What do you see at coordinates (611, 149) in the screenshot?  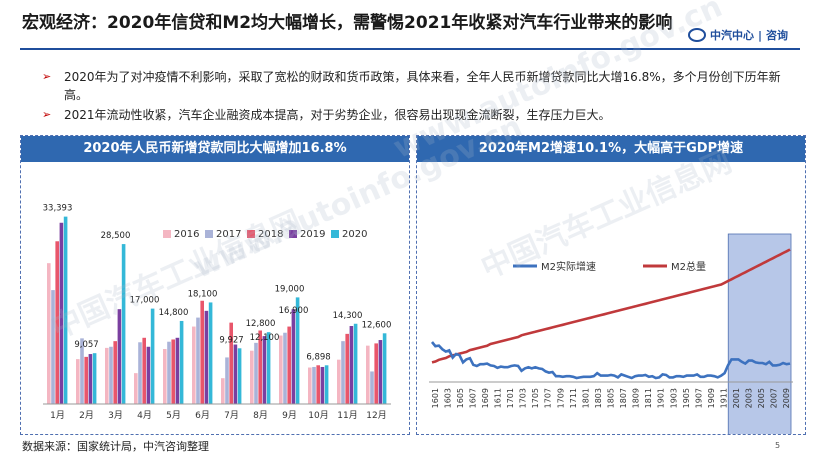 I see `m2-chart-title: 2020年M2增速10.1%，大幅高于GDP增速` at bounding box center [611, 149].